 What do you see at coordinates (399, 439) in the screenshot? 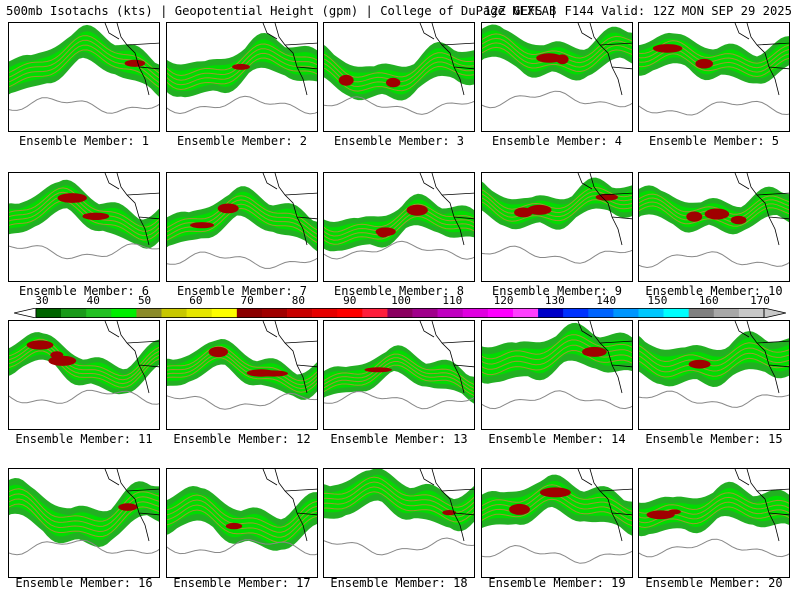
I see `ensemble-member-label: Ensemble Member: 13` at bounding box center [399, 439].